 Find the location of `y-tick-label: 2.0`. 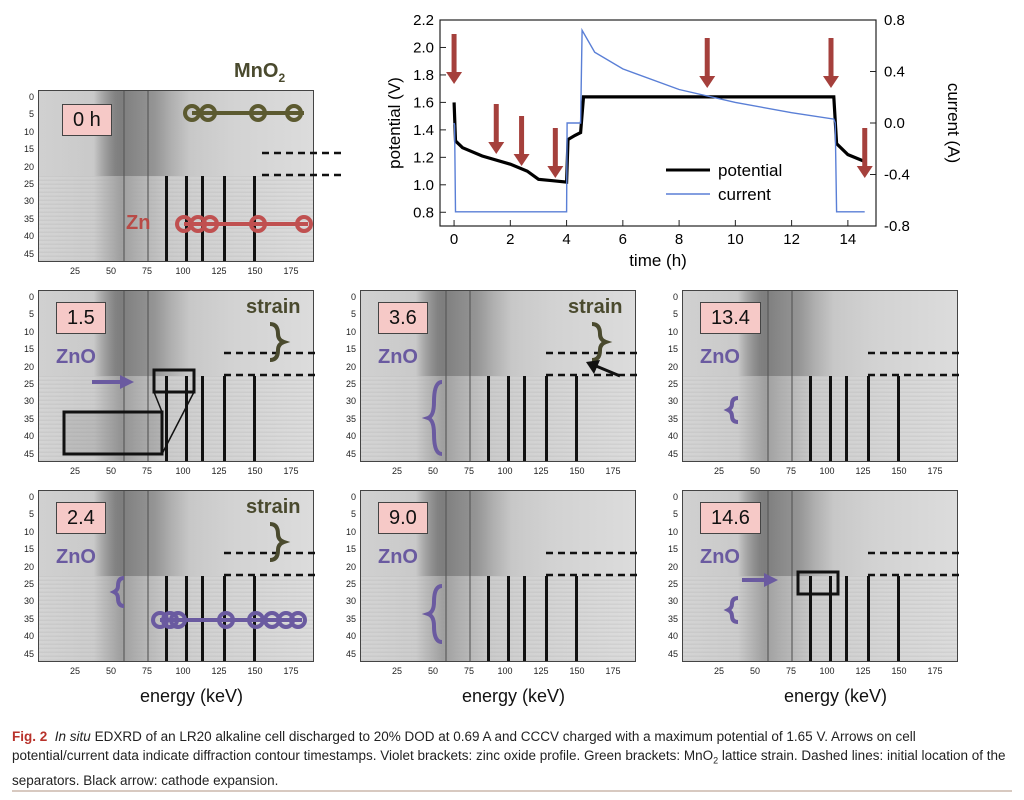

y-tick-label: 2.0 is located at coordinates (423, 47).